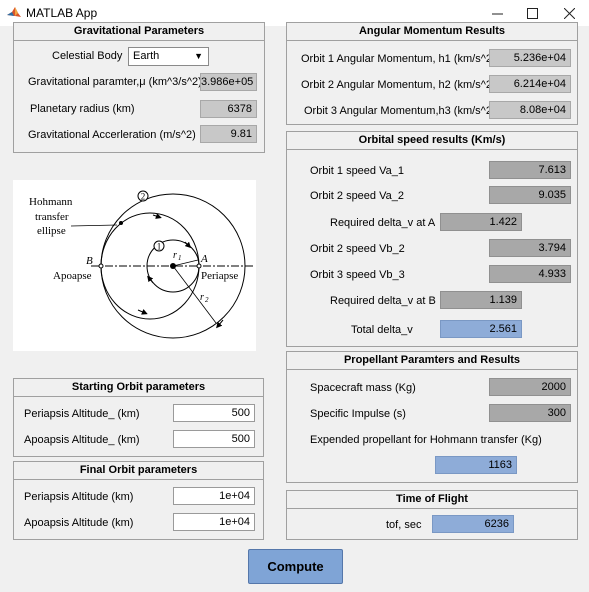 This screenshot has height=592, width=589. I want to click on orbit1-marker, so click(159, 246).